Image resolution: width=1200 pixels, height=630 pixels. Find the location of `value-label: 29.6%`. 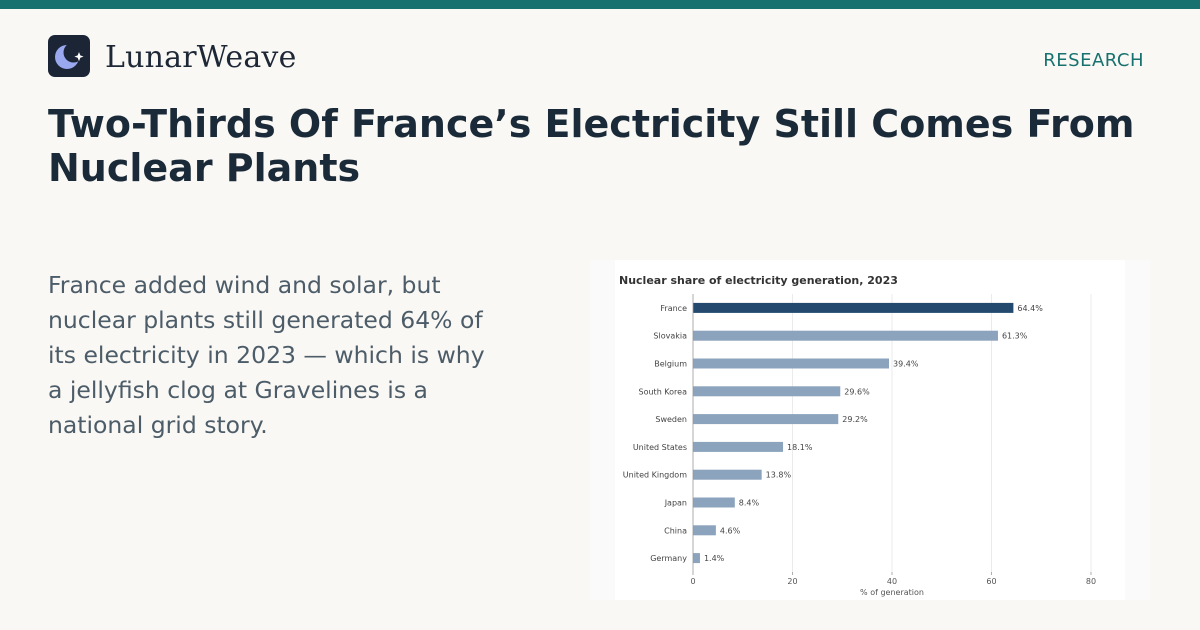

value-label: 29.6% is located at coordinates (857, 391).